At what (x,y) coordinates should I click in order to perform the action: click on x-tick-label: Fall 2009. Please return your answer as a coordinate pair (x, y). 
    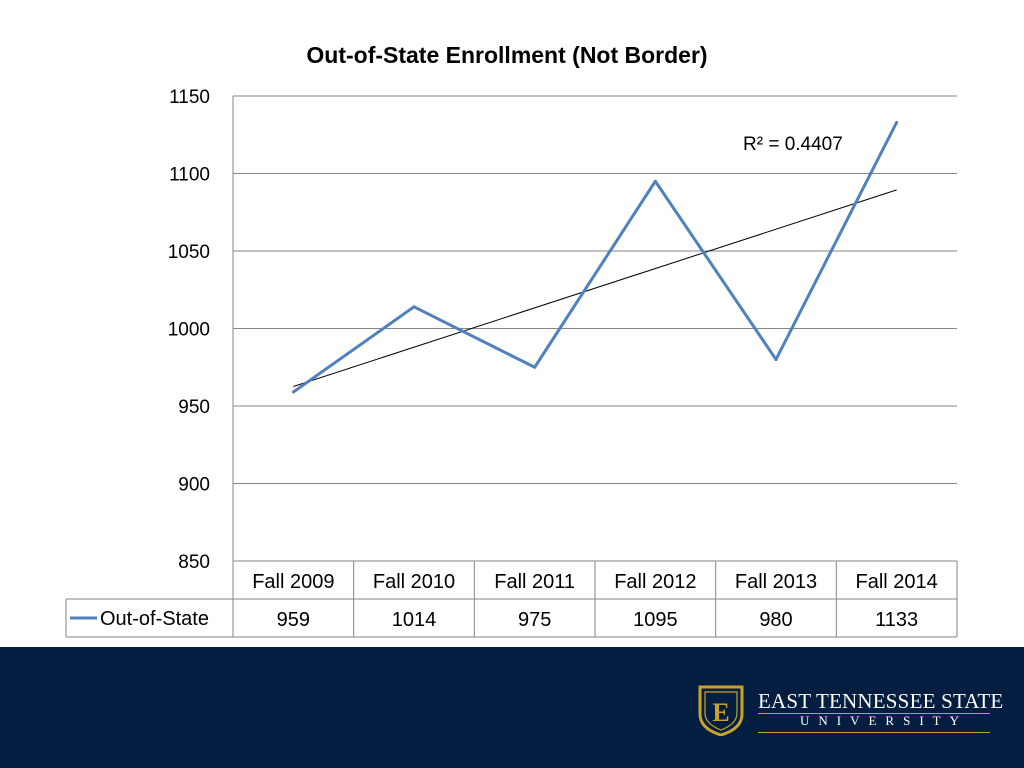
    Looking at the image, I should click on (293, 582).